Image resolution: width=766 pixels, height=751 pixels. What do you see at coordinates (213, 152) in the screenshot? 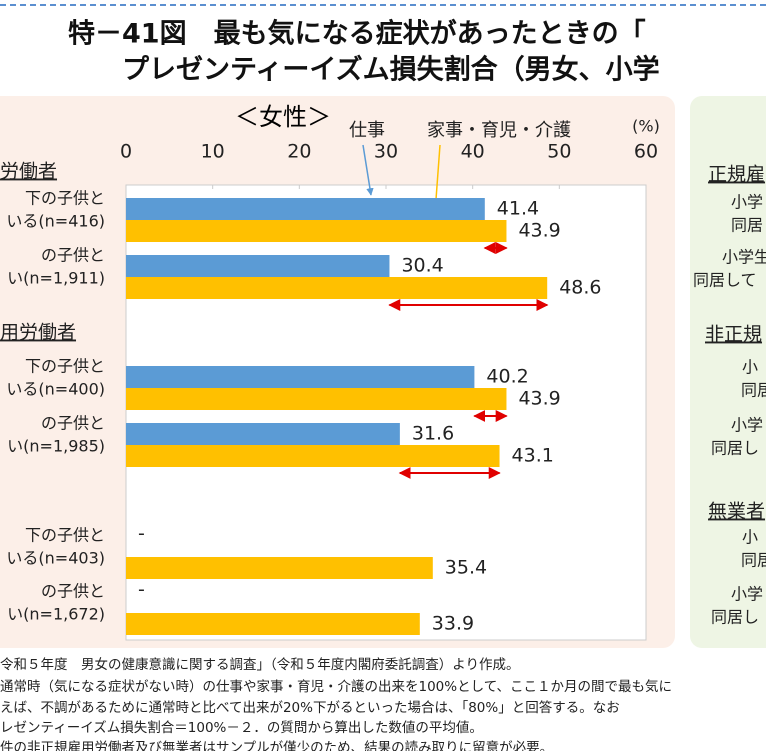
I see `x-tick-label: 10` at bounding box center [213, 152].